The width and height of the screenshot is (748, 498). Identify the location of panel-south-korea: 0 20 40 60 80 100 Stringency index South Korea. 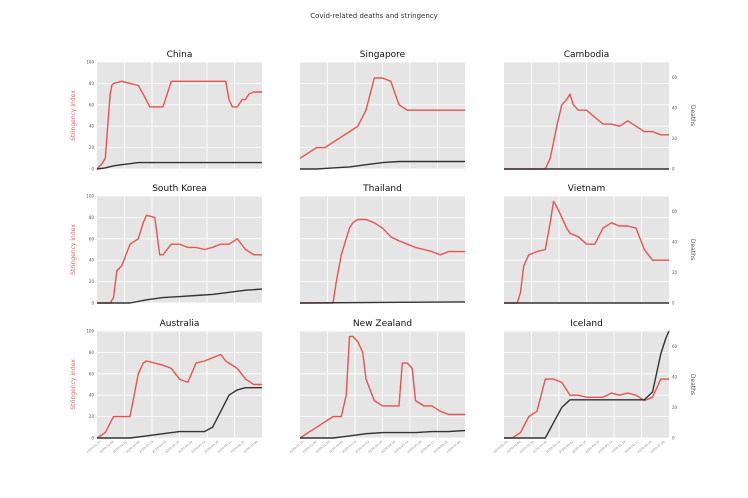
(166, 245).